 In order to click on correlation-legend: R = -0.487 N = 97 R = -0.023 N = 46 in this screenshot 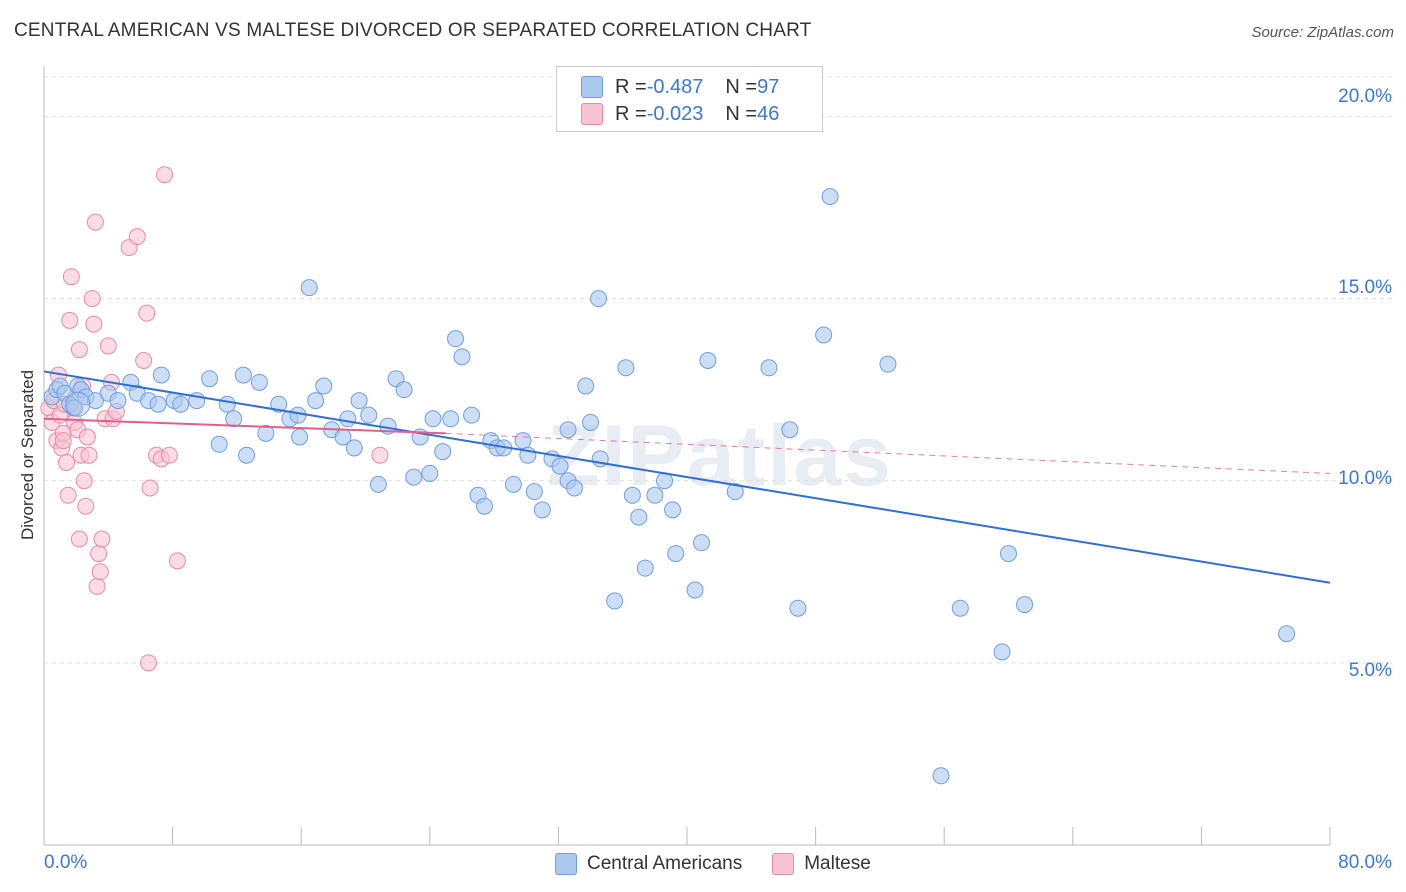, I will do `click(689, 99)`.